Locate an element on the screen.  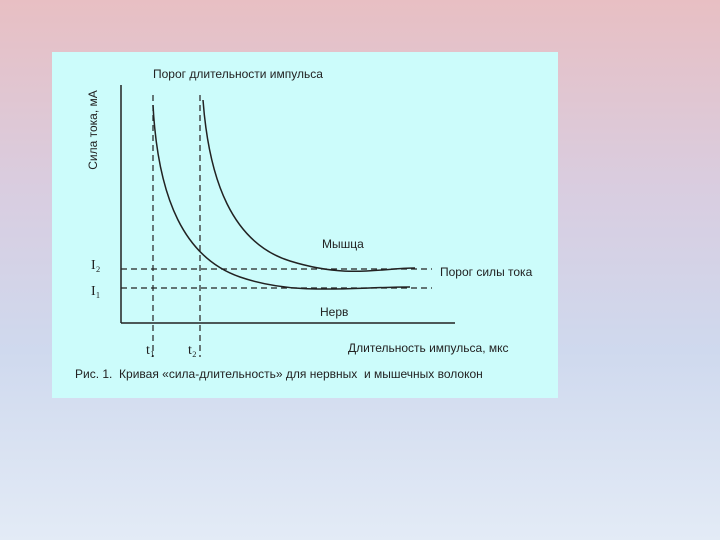
t2-label: t₂ is located at coordinates (192, 350).